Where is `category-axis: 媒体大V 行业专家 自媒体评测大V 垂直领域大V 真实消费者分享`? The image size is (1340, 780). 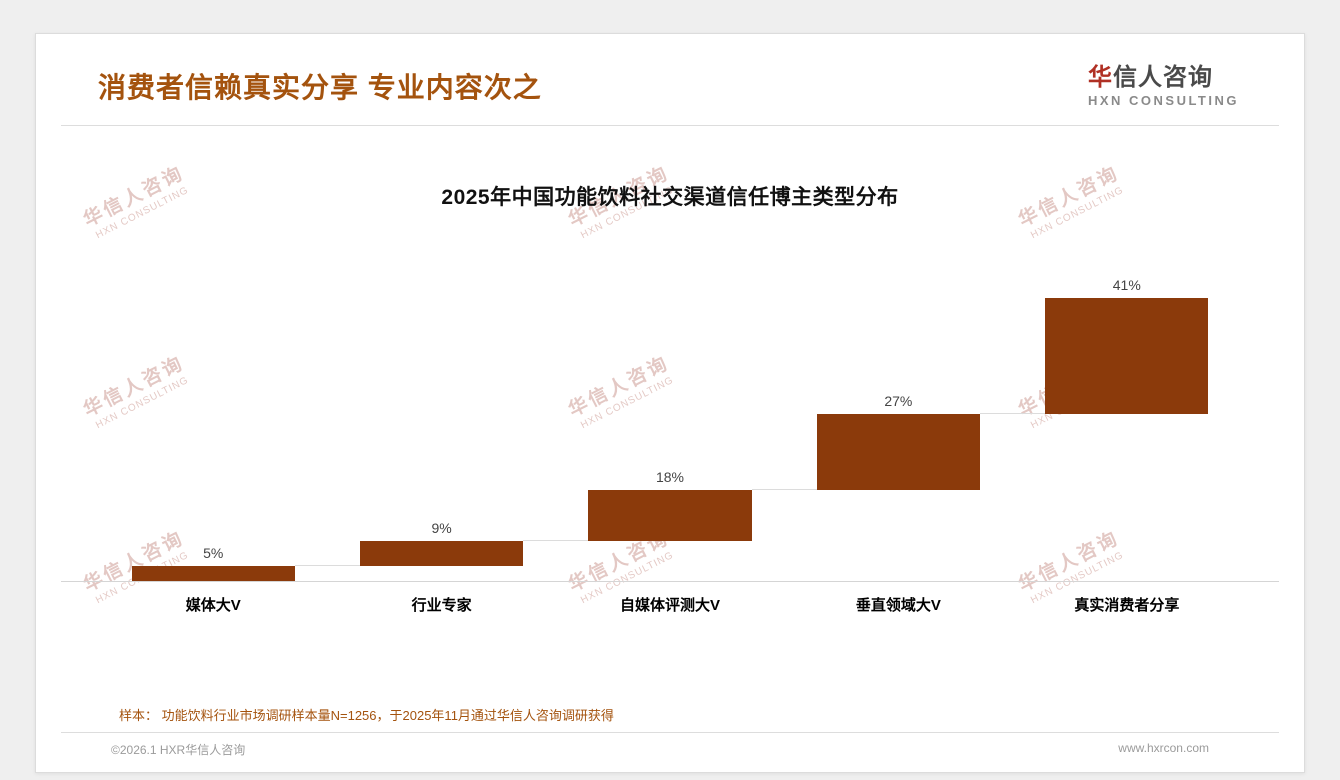
category-axis: 媒体大V 行业专家 自媒体评测大V 垂直领域大V 真实消费者分享 is located at coordinates (670, 604).